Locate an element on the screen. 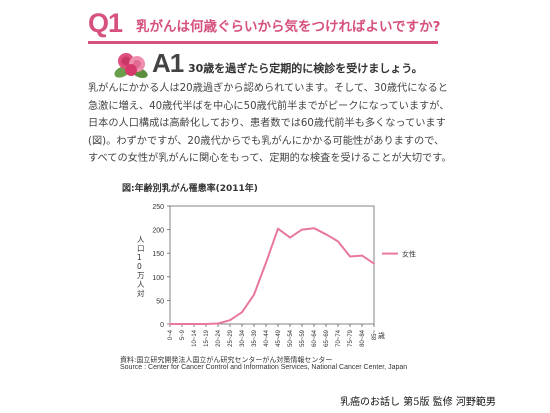 The height and width of the screenshot is (413, 550). legend-label: 女性 is located at coordinates (409, 254).